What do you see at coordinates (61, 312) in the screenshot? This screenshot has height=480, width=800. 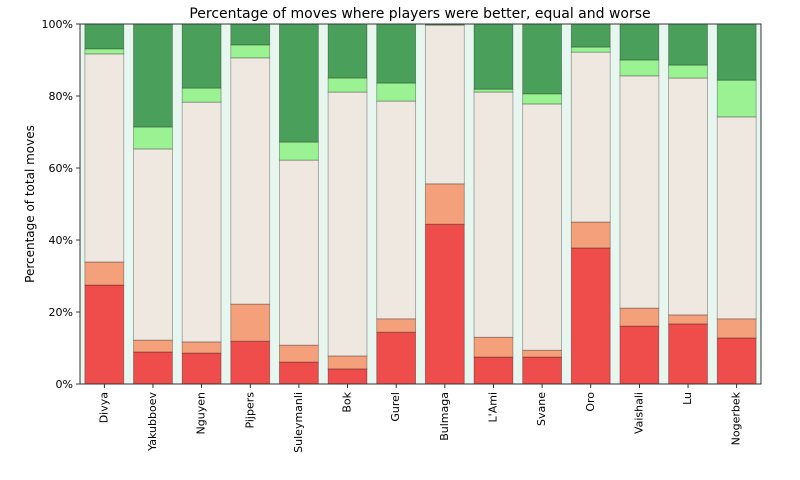 I see `y-tick-label: 20%` at bounding box center [61, 312].